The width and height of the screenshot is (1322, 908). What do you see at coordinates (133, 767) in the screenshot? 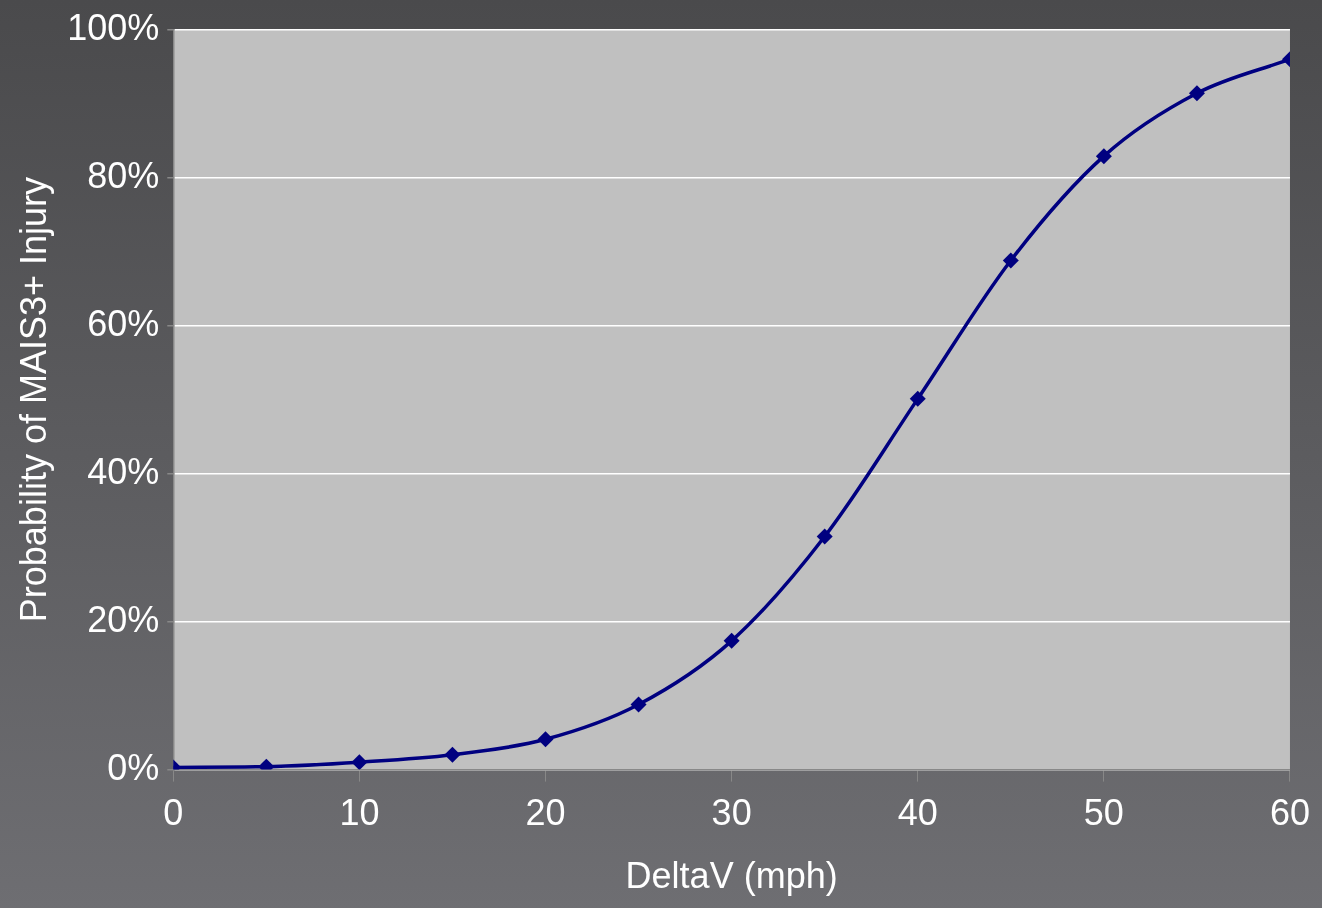
I see `y-tick-label: 0%` at bounding box center [133, 767].